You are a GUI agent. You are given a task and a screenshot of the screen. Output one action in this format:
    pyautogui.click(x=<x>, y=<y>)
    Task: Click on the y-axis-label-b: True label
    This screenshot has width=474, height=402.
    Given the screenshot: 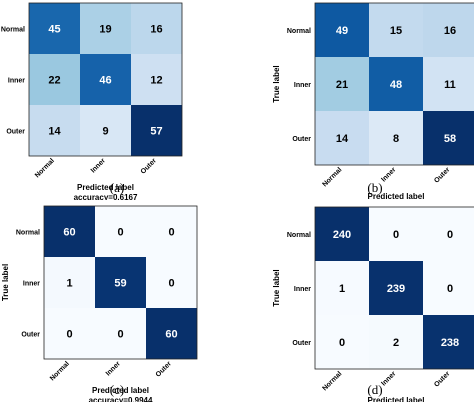 What is the action you would take?
    pyautogui.click(x=276, y=83)
    